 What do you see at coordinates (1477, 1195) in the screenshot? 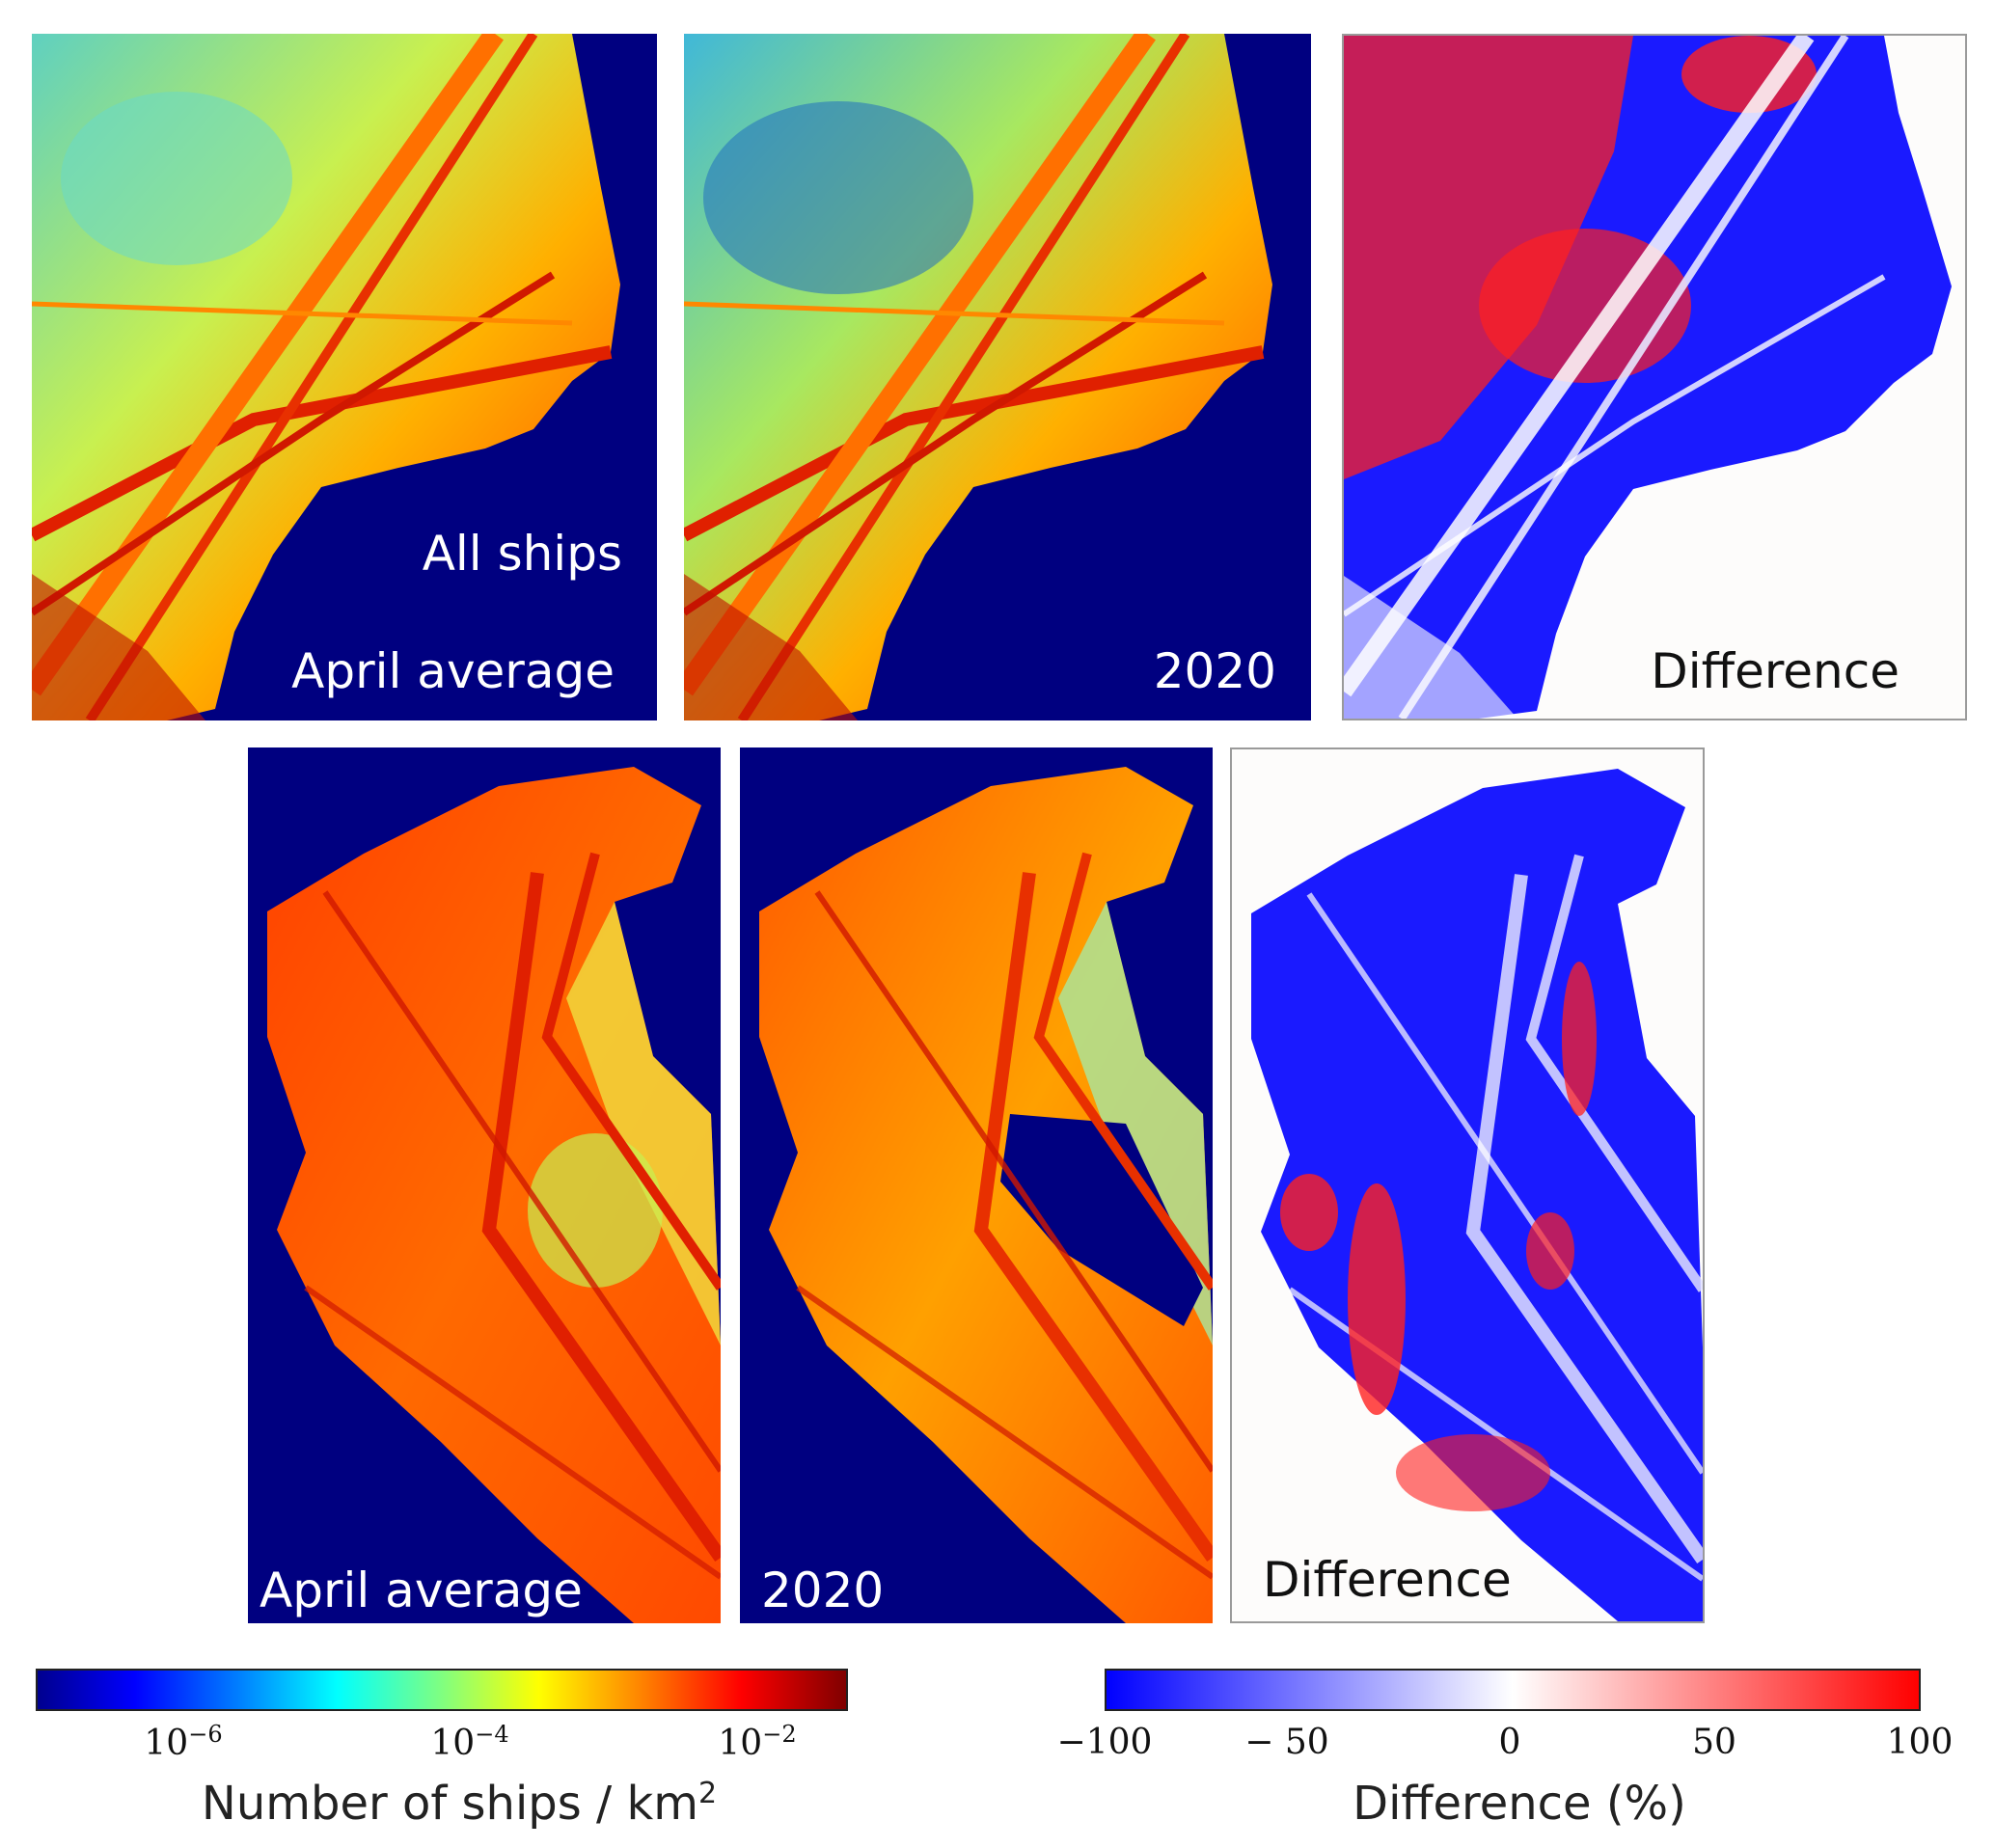
I see `bottom-difference-heatmap` at bounding box center [1477, 1195].